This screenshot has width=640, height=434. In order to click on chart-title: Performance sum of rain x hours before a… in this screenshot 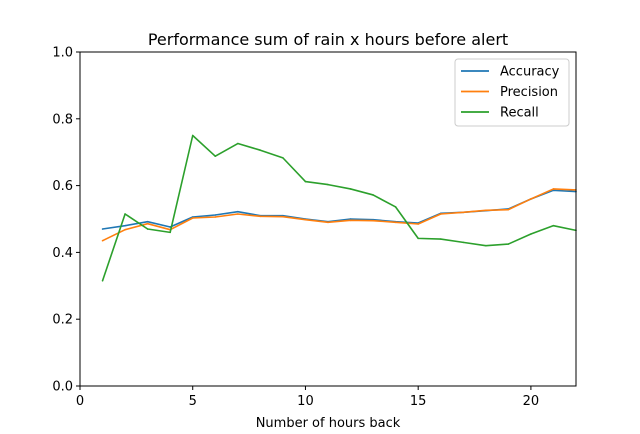, I will do `click(328, 39)`.